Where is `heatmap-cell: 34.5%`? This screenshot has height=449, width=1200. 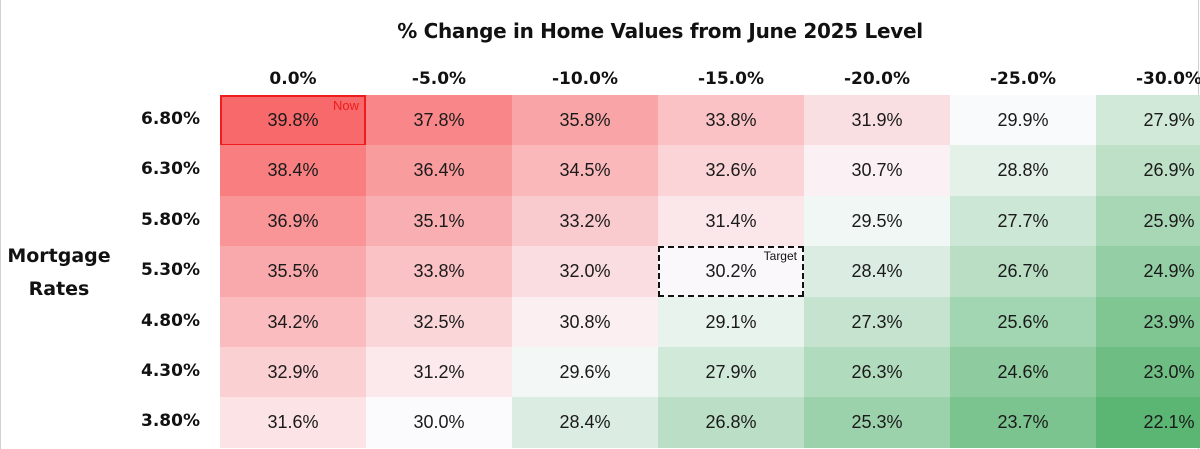
heatmap-cell: 34.5% is located at coordinates (585, 171).